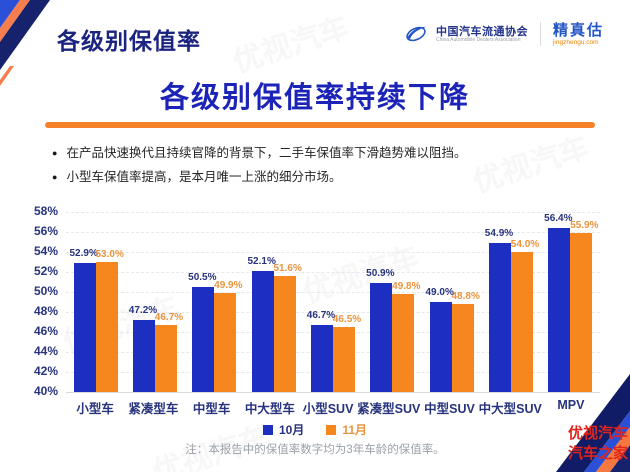 Image resolution: width=630 pixels, height=472 pixels. Describe the element at coordinates (106, 327) in the screenshot. I see `bar-11月-小型车` at that location.